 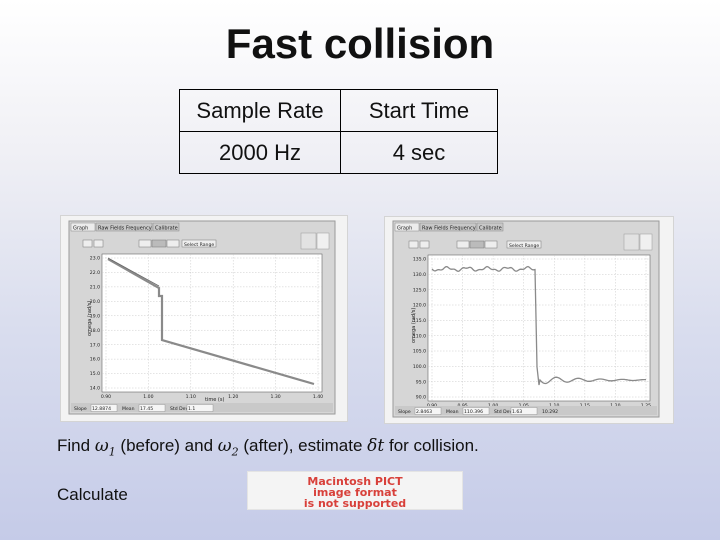 What do you see at coordinates (133, 272) in the screenshot?
I see `omega-trace-edge` at bounding box center [133, 272].